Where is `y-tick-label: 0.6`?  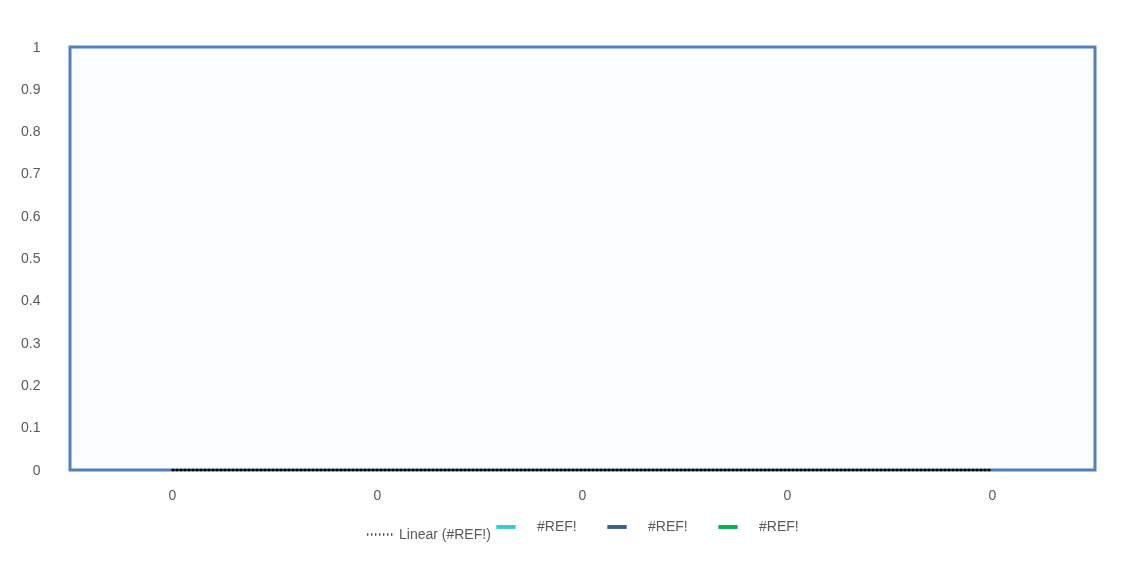 y-tick-label: 0.6 is located at coordinates (31, 215).